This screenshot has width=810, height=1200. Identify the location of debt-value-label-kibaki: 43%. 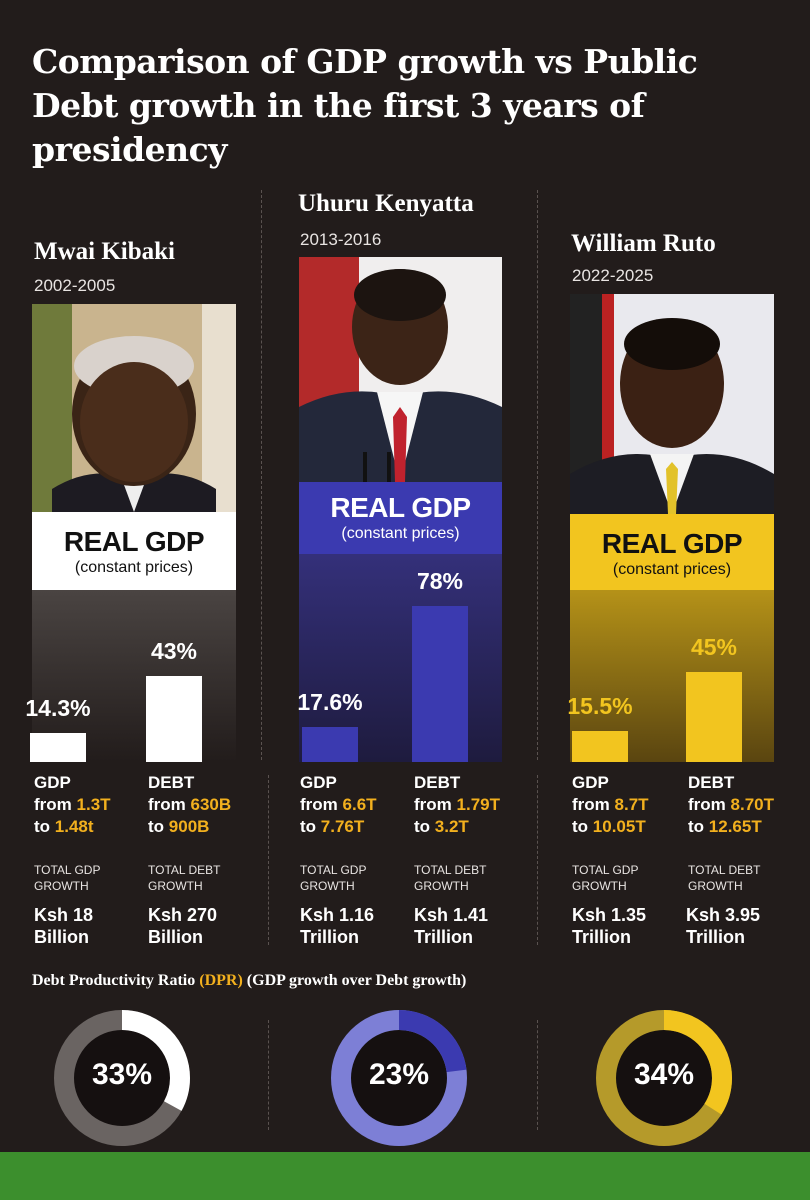
(174, 651).